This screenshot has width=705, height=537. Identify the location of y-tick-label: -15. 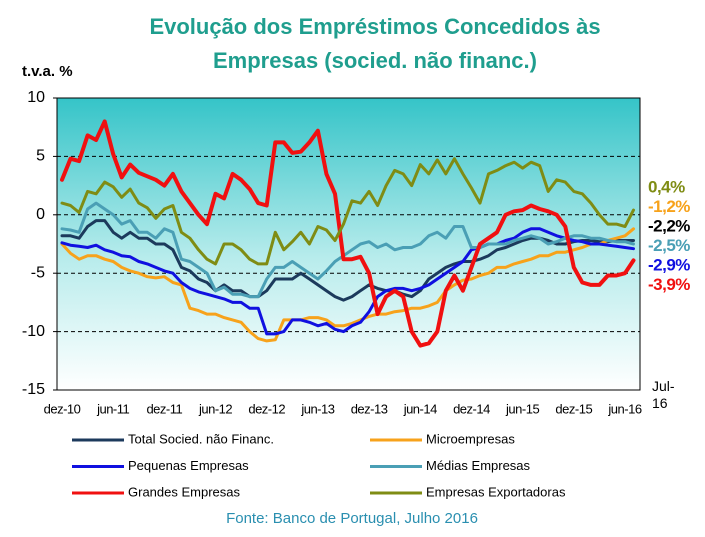
(33, 389).